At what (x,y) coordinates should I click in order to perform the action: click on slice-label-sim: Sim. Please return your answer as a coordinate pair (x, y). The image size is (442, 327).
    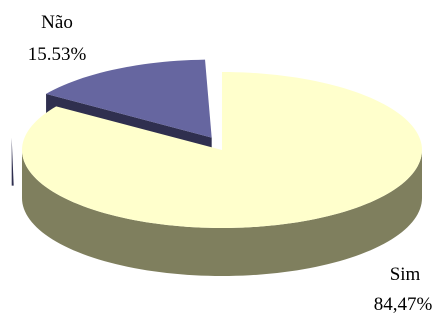
    Looking at the image, I should click on (405, 274).